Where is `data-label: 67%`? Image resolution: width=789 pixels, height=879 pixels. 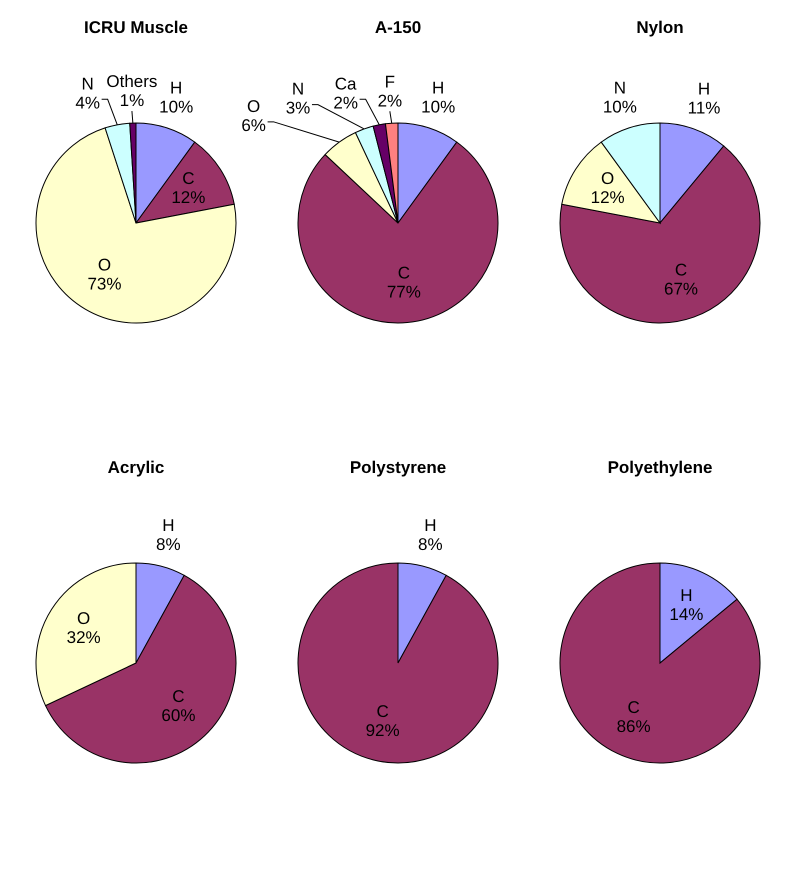 data-label: 67% is located at coordinates (681, 288).